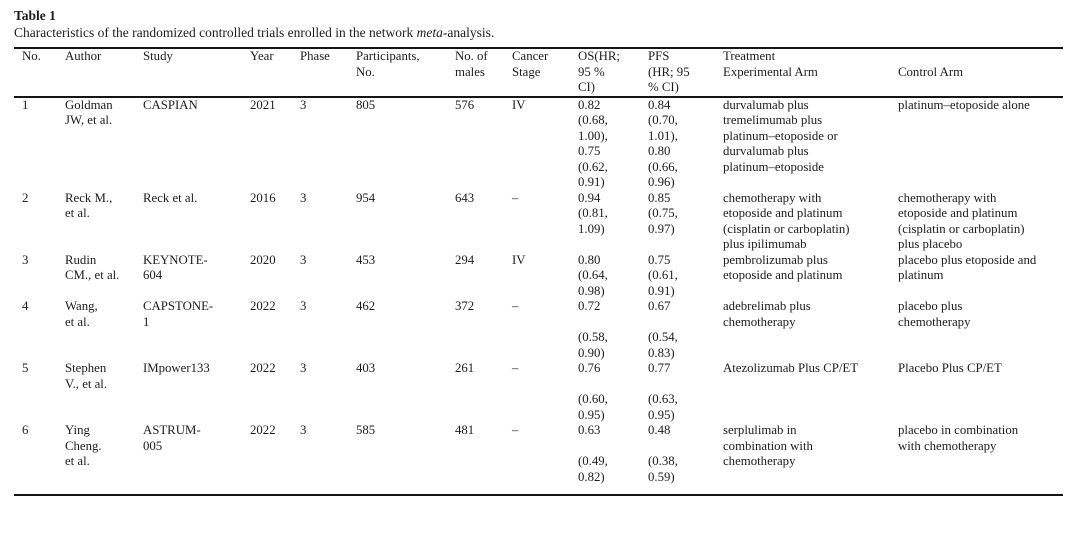  I want to click on cell-males: 576, so click(465, 104).